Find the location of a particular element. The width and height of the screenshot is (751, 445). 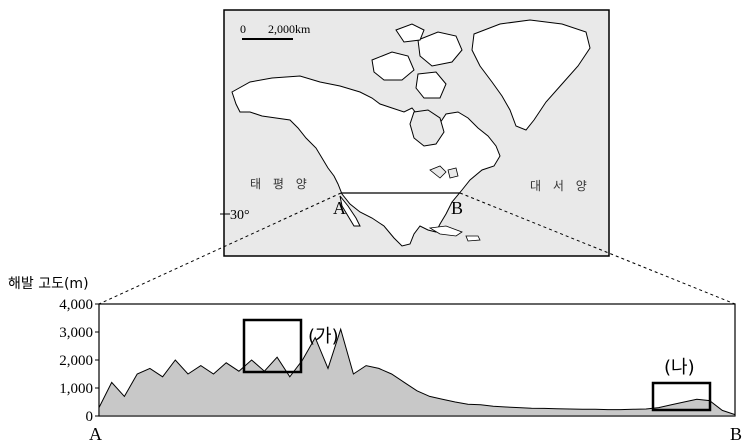

y-tick-label: 1,000 is located at coordinates (76, 389).